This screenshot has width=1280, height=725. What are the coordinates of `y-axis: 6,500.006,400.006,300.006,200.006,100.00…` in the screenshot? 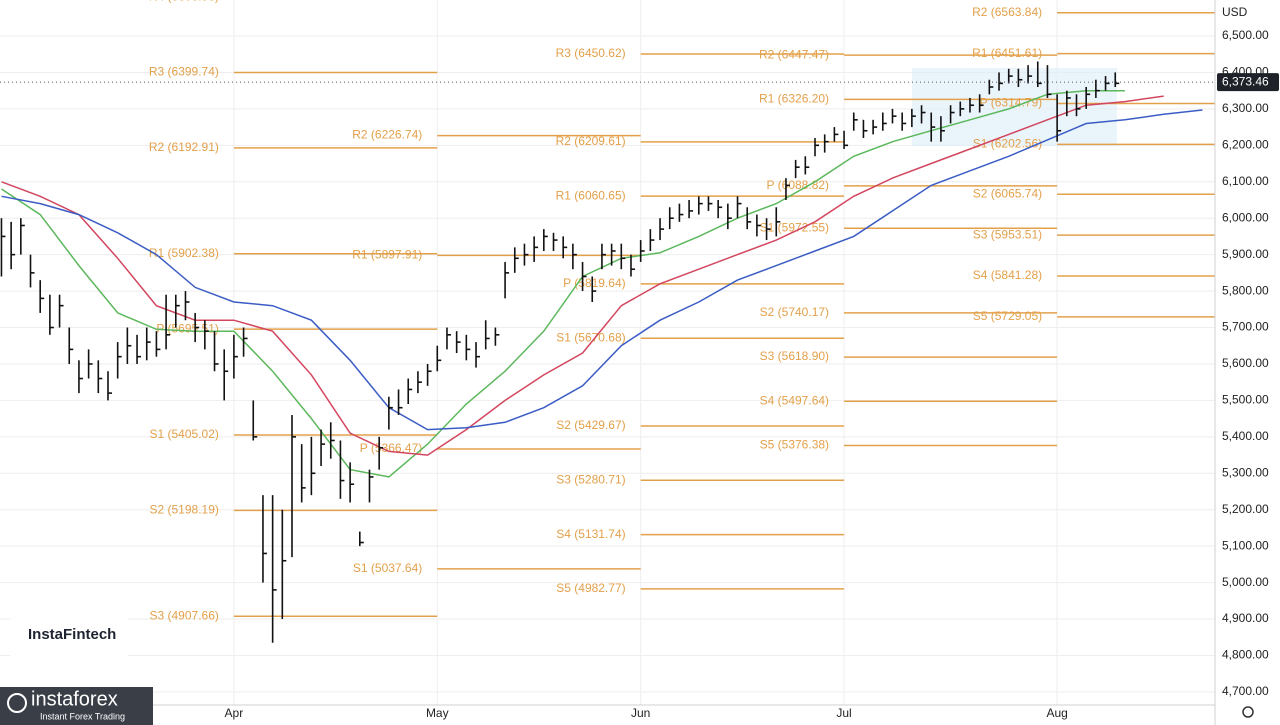 It's located at (1245, 363).